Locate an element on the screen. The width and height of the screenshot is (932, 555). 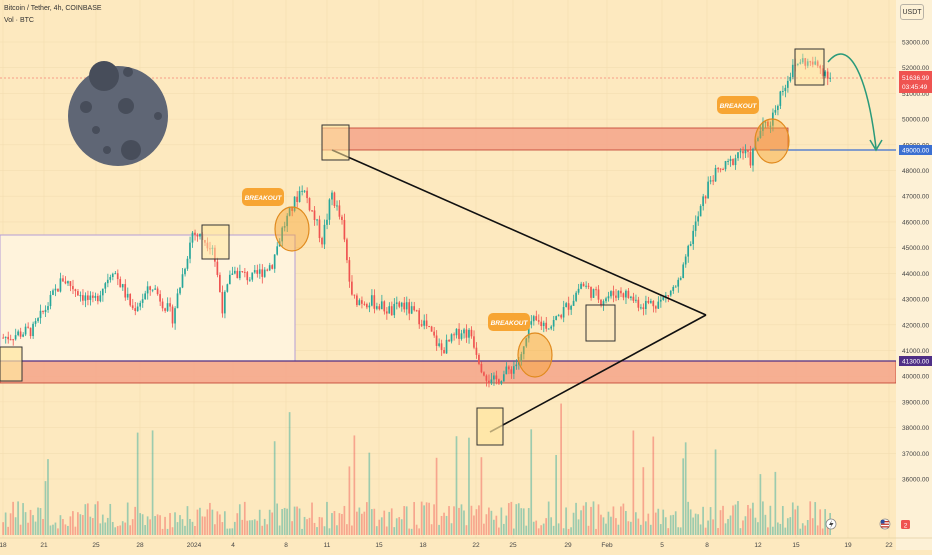
time-tick-label: 2024 is located at coordinates (194, 545).